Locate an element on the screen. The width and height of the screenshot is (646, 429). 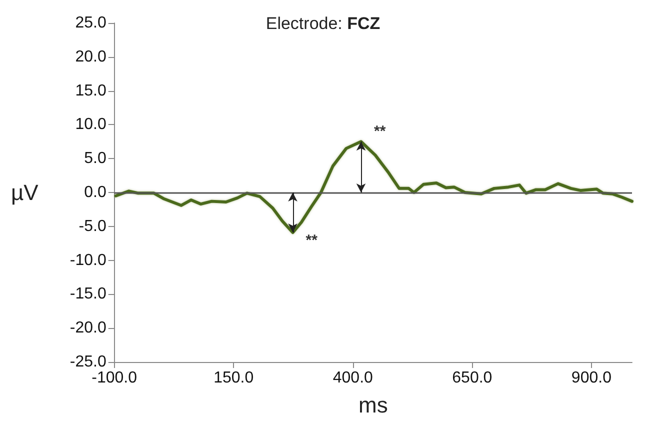
x-tick-label: 650.0 is located at coordinates (472, 378).